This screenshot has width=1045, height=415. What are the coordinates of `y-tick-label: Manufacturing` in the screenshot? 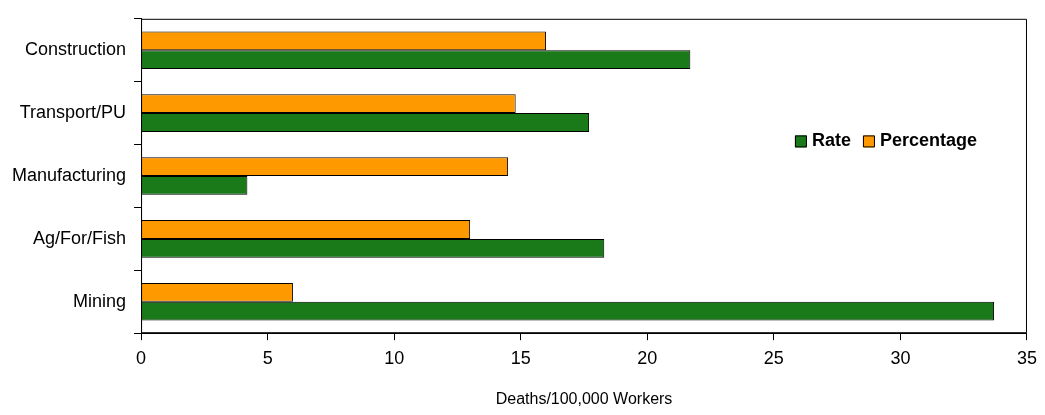 It's located at (69, 174).